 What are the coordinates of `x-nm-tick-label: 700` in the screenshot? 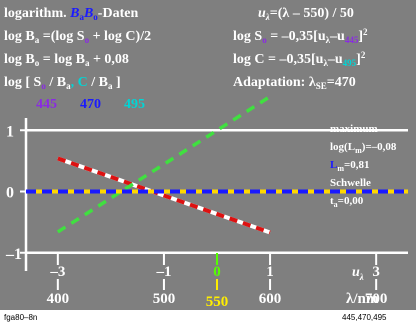 It's located at (376, 299).